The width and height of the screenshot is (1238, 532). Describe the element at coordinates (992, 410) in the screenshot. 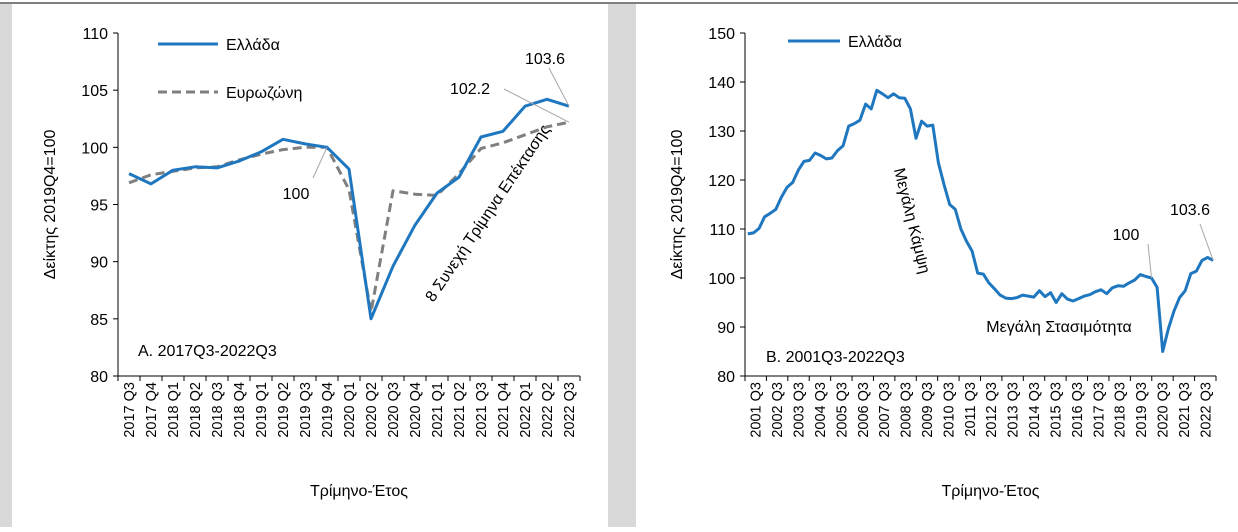

I see `x-tick-label: 2012 Q3` at that location.